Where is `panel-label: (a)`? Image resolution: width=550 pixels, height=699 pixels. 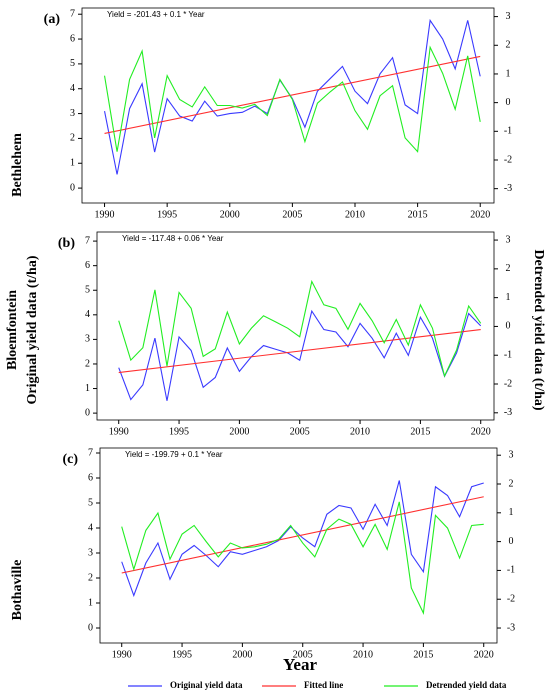 panel-label: (a) is located at coordinates (52, 19).